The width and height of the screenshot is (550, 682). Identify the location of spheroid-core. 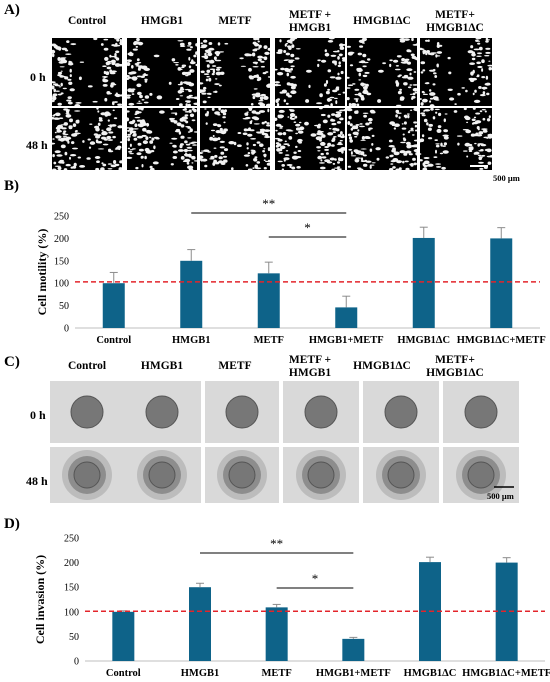
(401, 412).